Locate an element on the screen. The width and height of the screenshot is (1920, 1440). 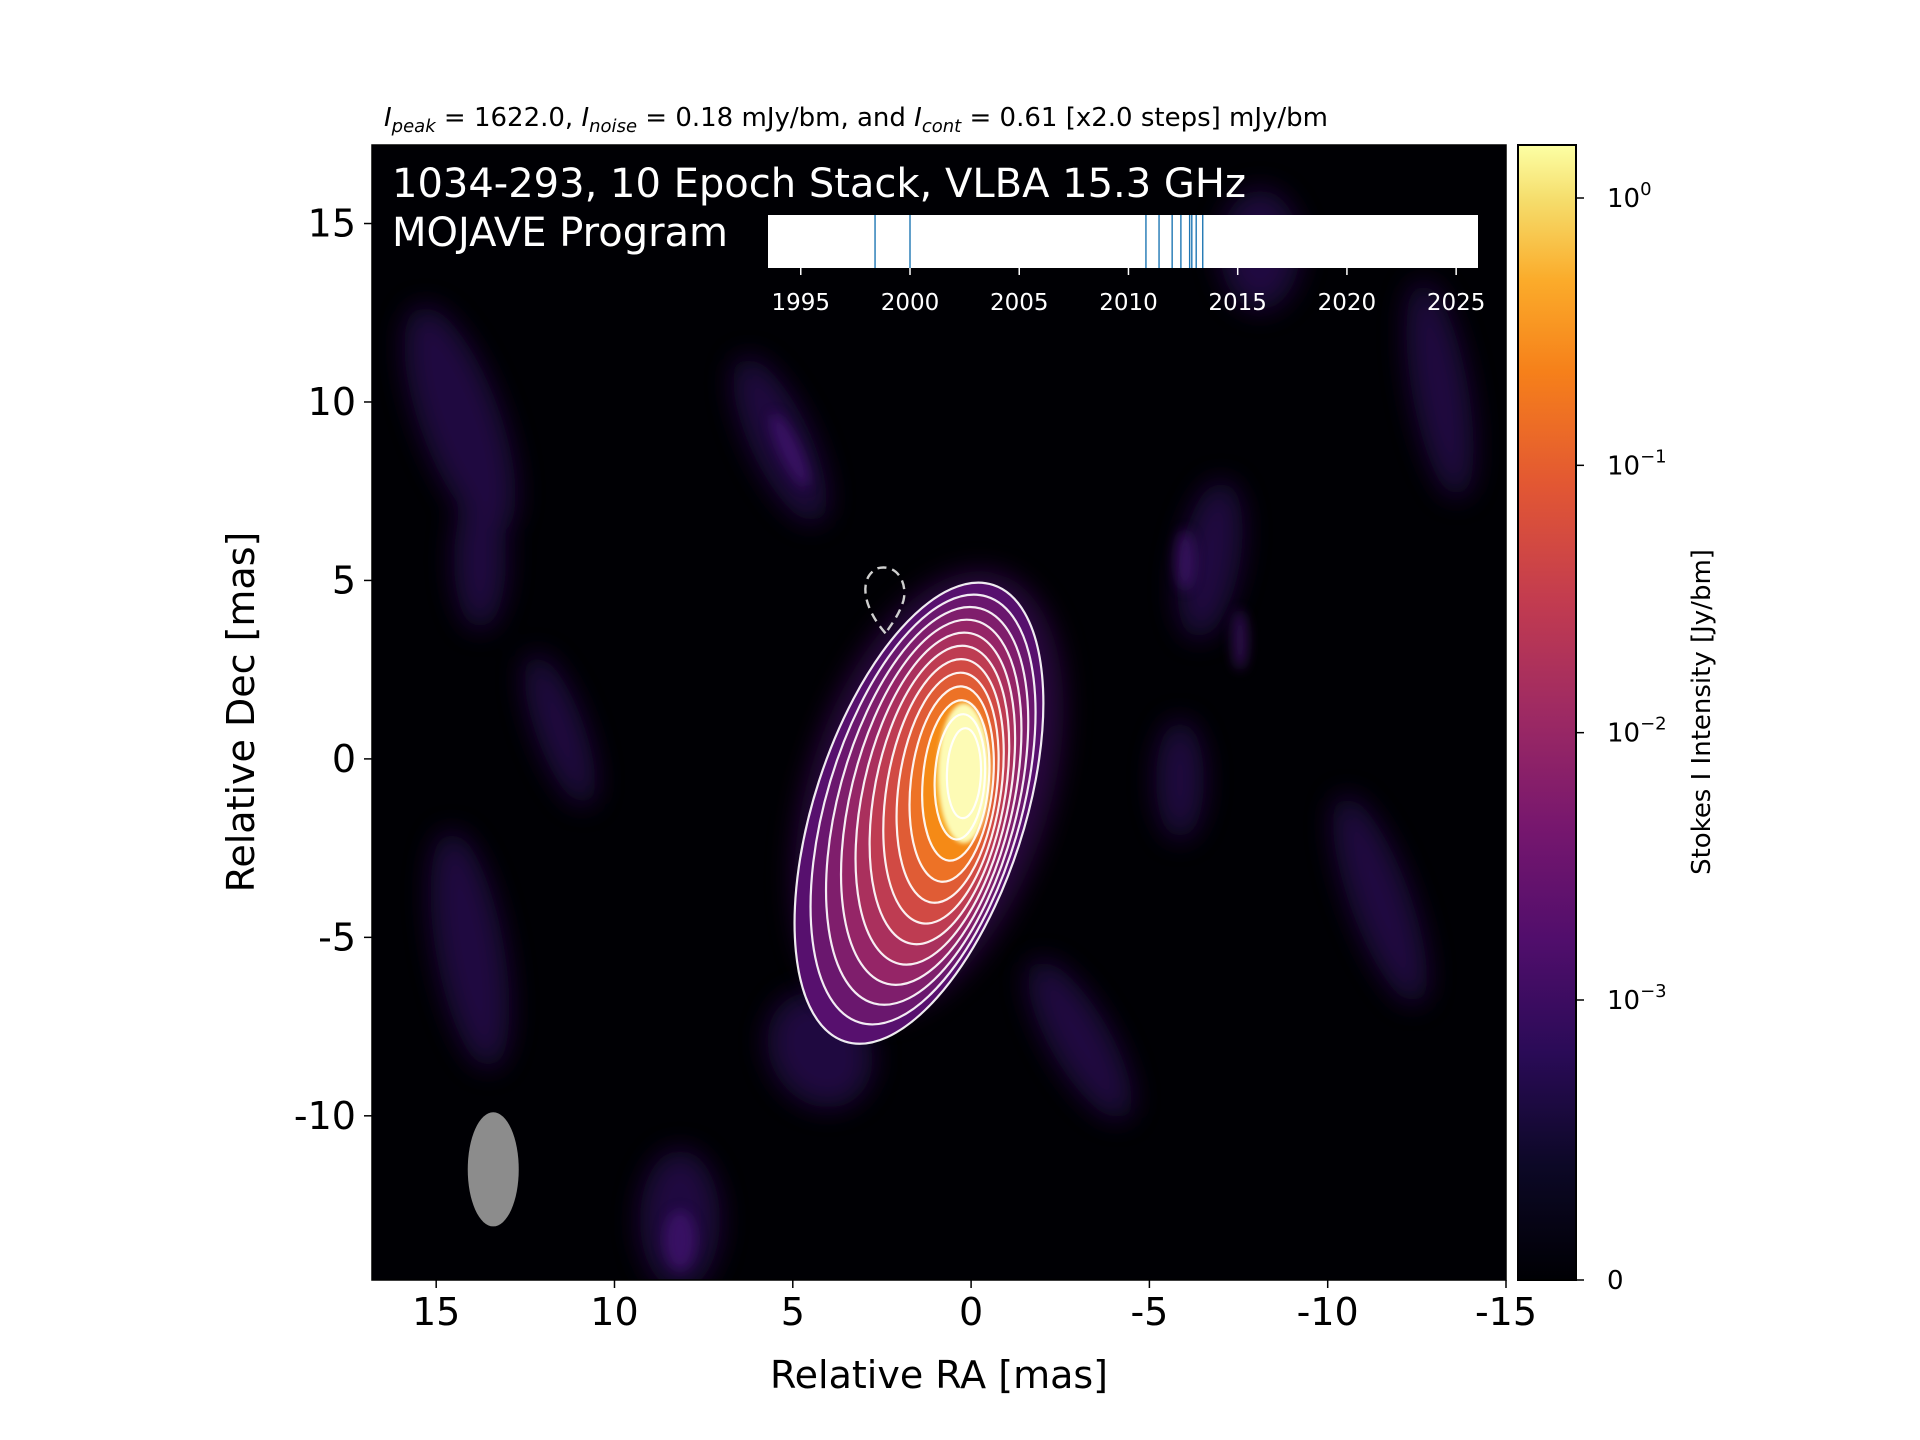
colorbar-tick-label: 10⁰ is located at coordinates (1629, 196).